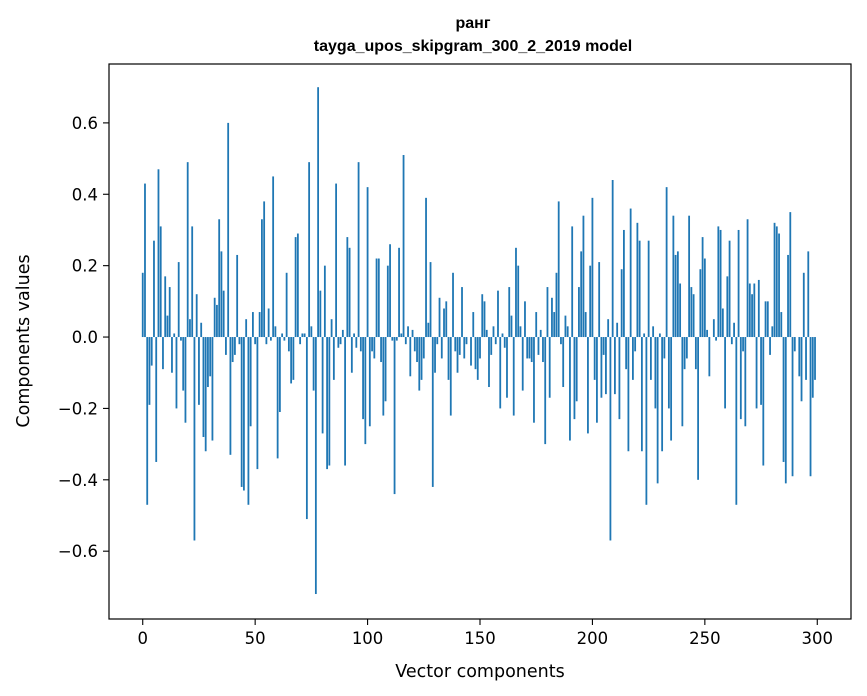 This screenshot has width=867, height=696. I want to click on y-tick-label: 0.2, so click(85, 266).